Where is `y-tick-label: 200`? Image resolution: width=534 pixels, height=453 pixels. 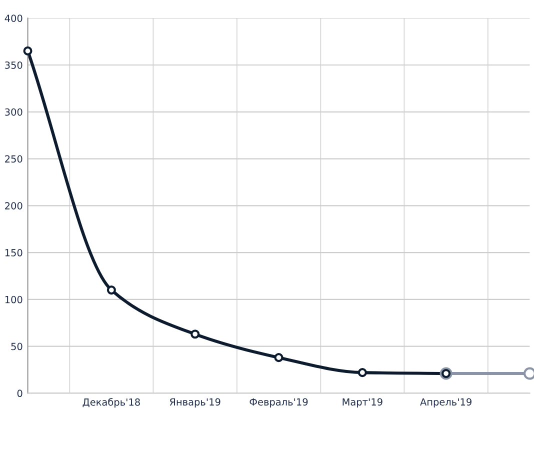
y-tick-label: 200 is located at coordinates (13, 206).